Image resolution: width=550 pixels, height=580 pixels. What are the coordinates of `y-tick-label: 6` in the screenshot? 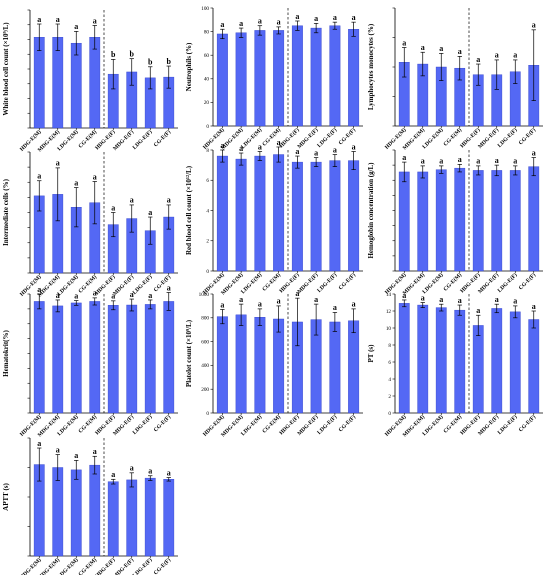 It's located at (389, 363).